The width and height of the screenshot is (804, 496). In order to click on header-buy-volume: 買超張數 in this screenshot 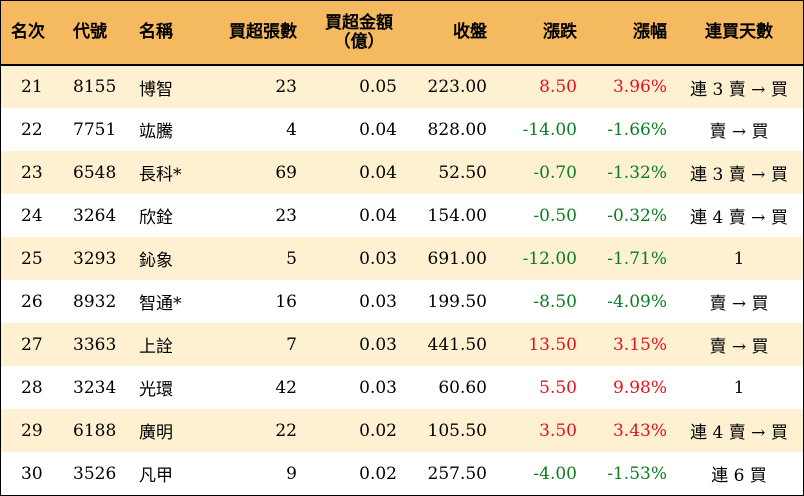, I will do `click(263, 32)`.